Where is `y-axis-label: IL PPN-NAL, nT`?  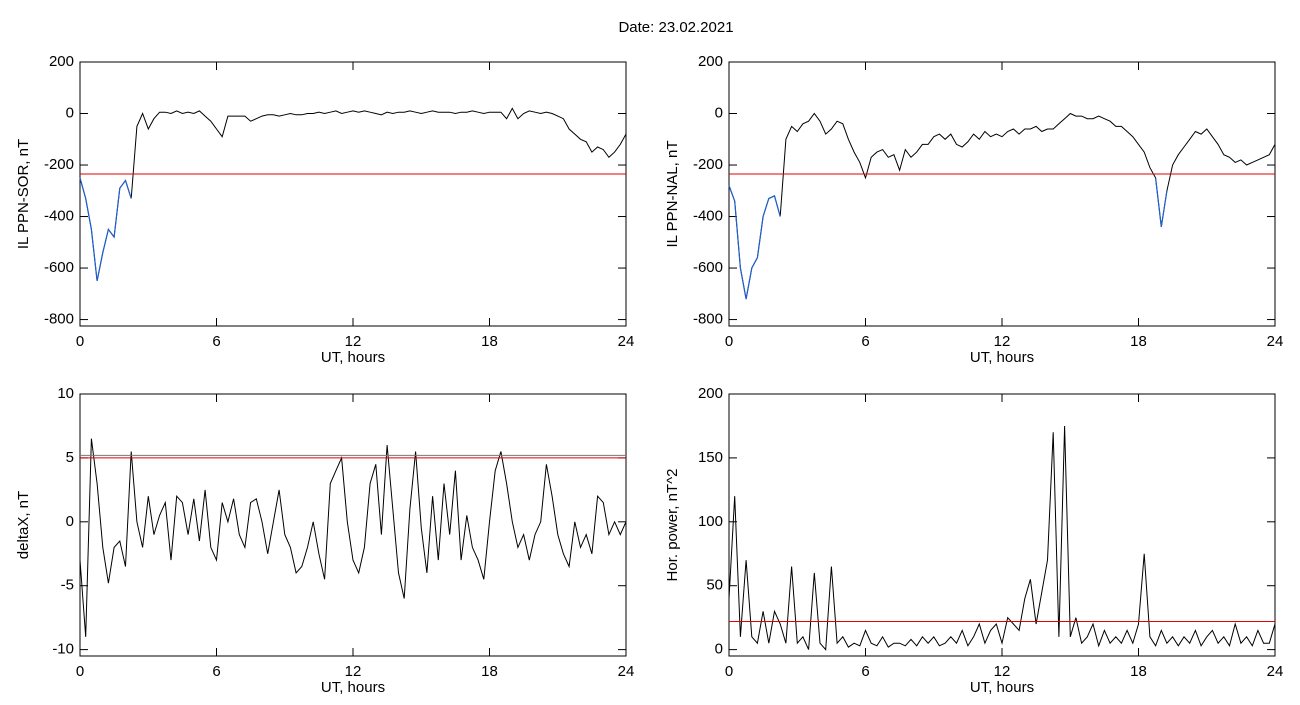 y-axis-label: IL PPN-NAL, nT is located at coordinates (672, 194).